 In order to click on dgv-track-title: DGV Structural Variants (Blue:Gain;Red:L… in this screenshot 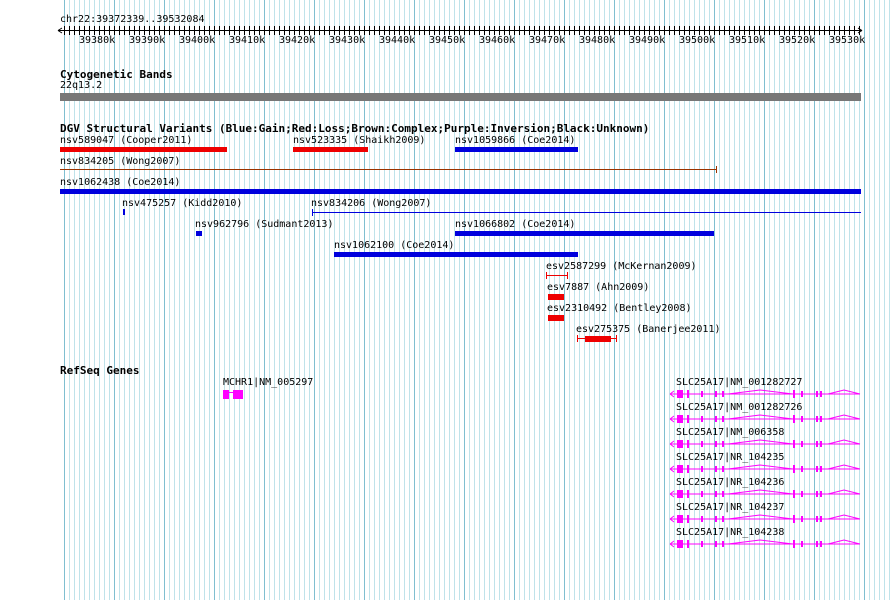, I will do `click(355, 128)`.